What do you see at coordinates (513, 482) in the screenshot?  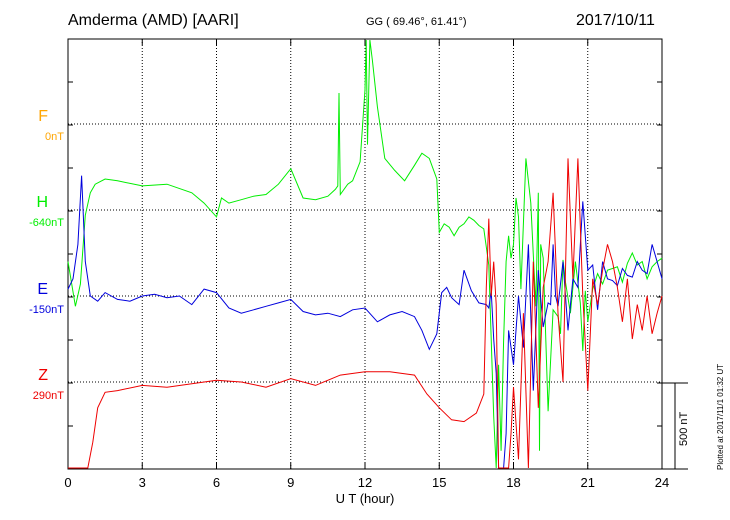 I see `x-tick-label: 18` at bounding box center [513, 482].